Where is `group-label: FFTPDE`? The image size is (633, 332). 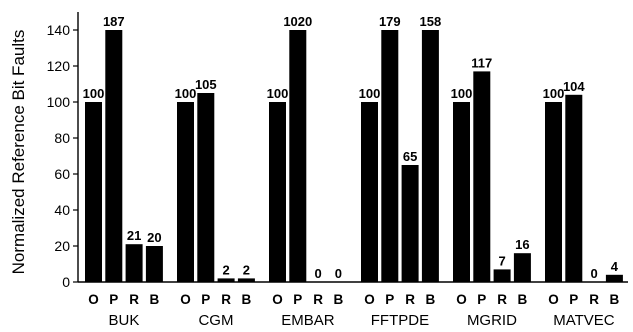
group-label: FFTPDE is located at coordinates (400, 320).